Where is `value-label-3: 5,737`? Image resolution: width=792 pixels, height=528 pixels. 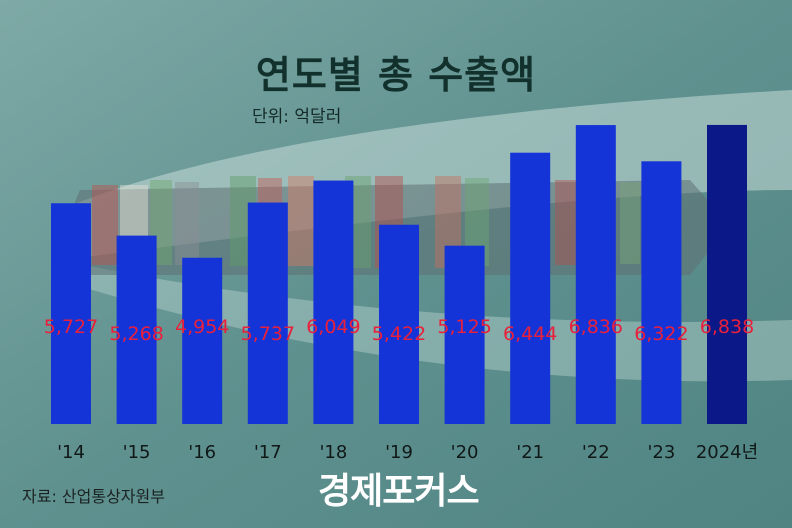 value-label-3: 5,737 is located at coordinates (268, 334).